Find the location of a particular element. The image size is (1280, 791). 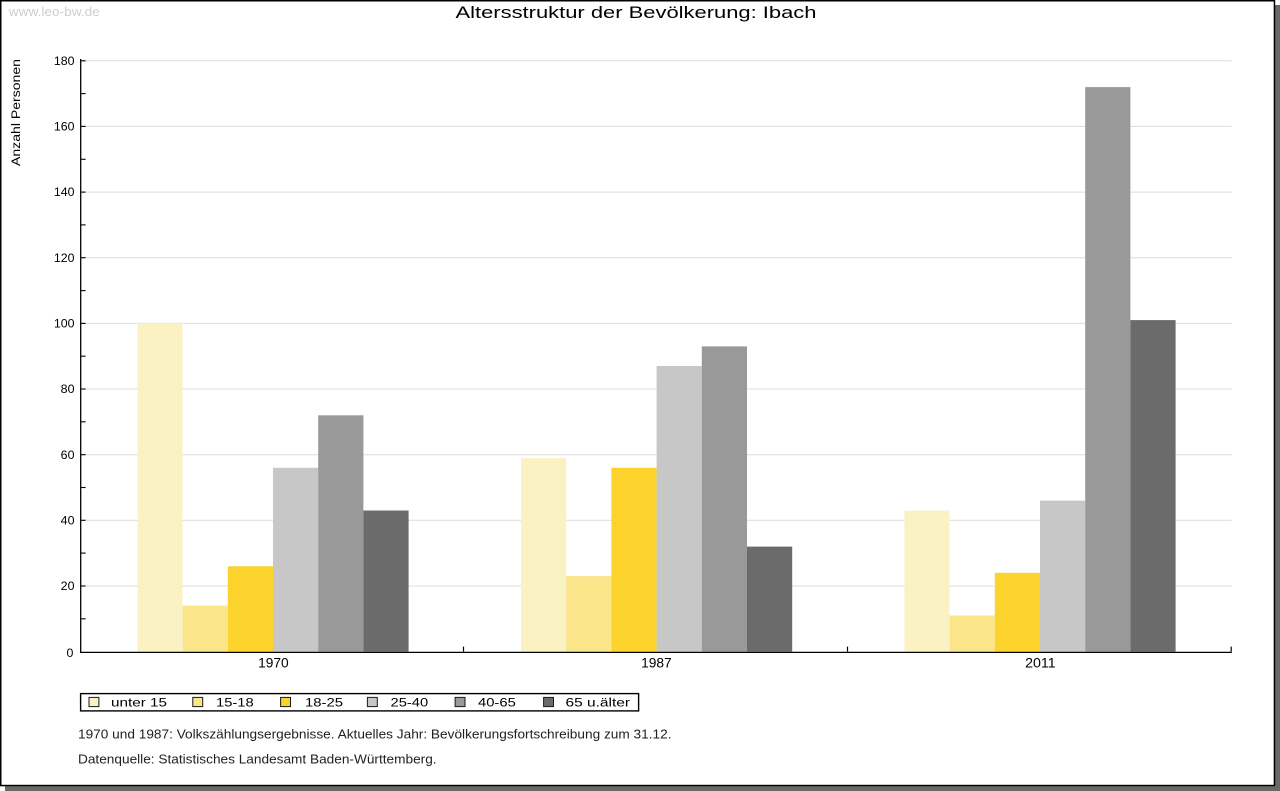

svg-text: 0 is located at coordinates (70, 654).